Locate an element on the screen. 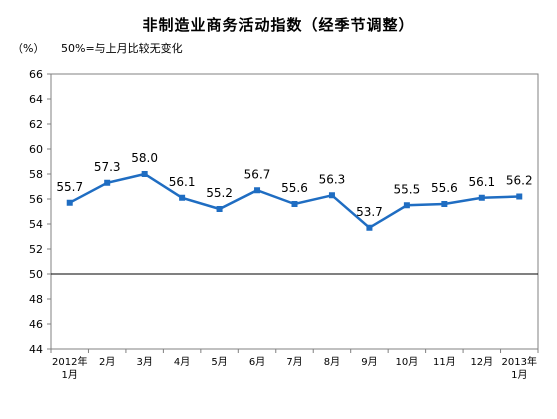  baseline-note: 50%=与上月比较无变化 is located at coordinates (122, 48).